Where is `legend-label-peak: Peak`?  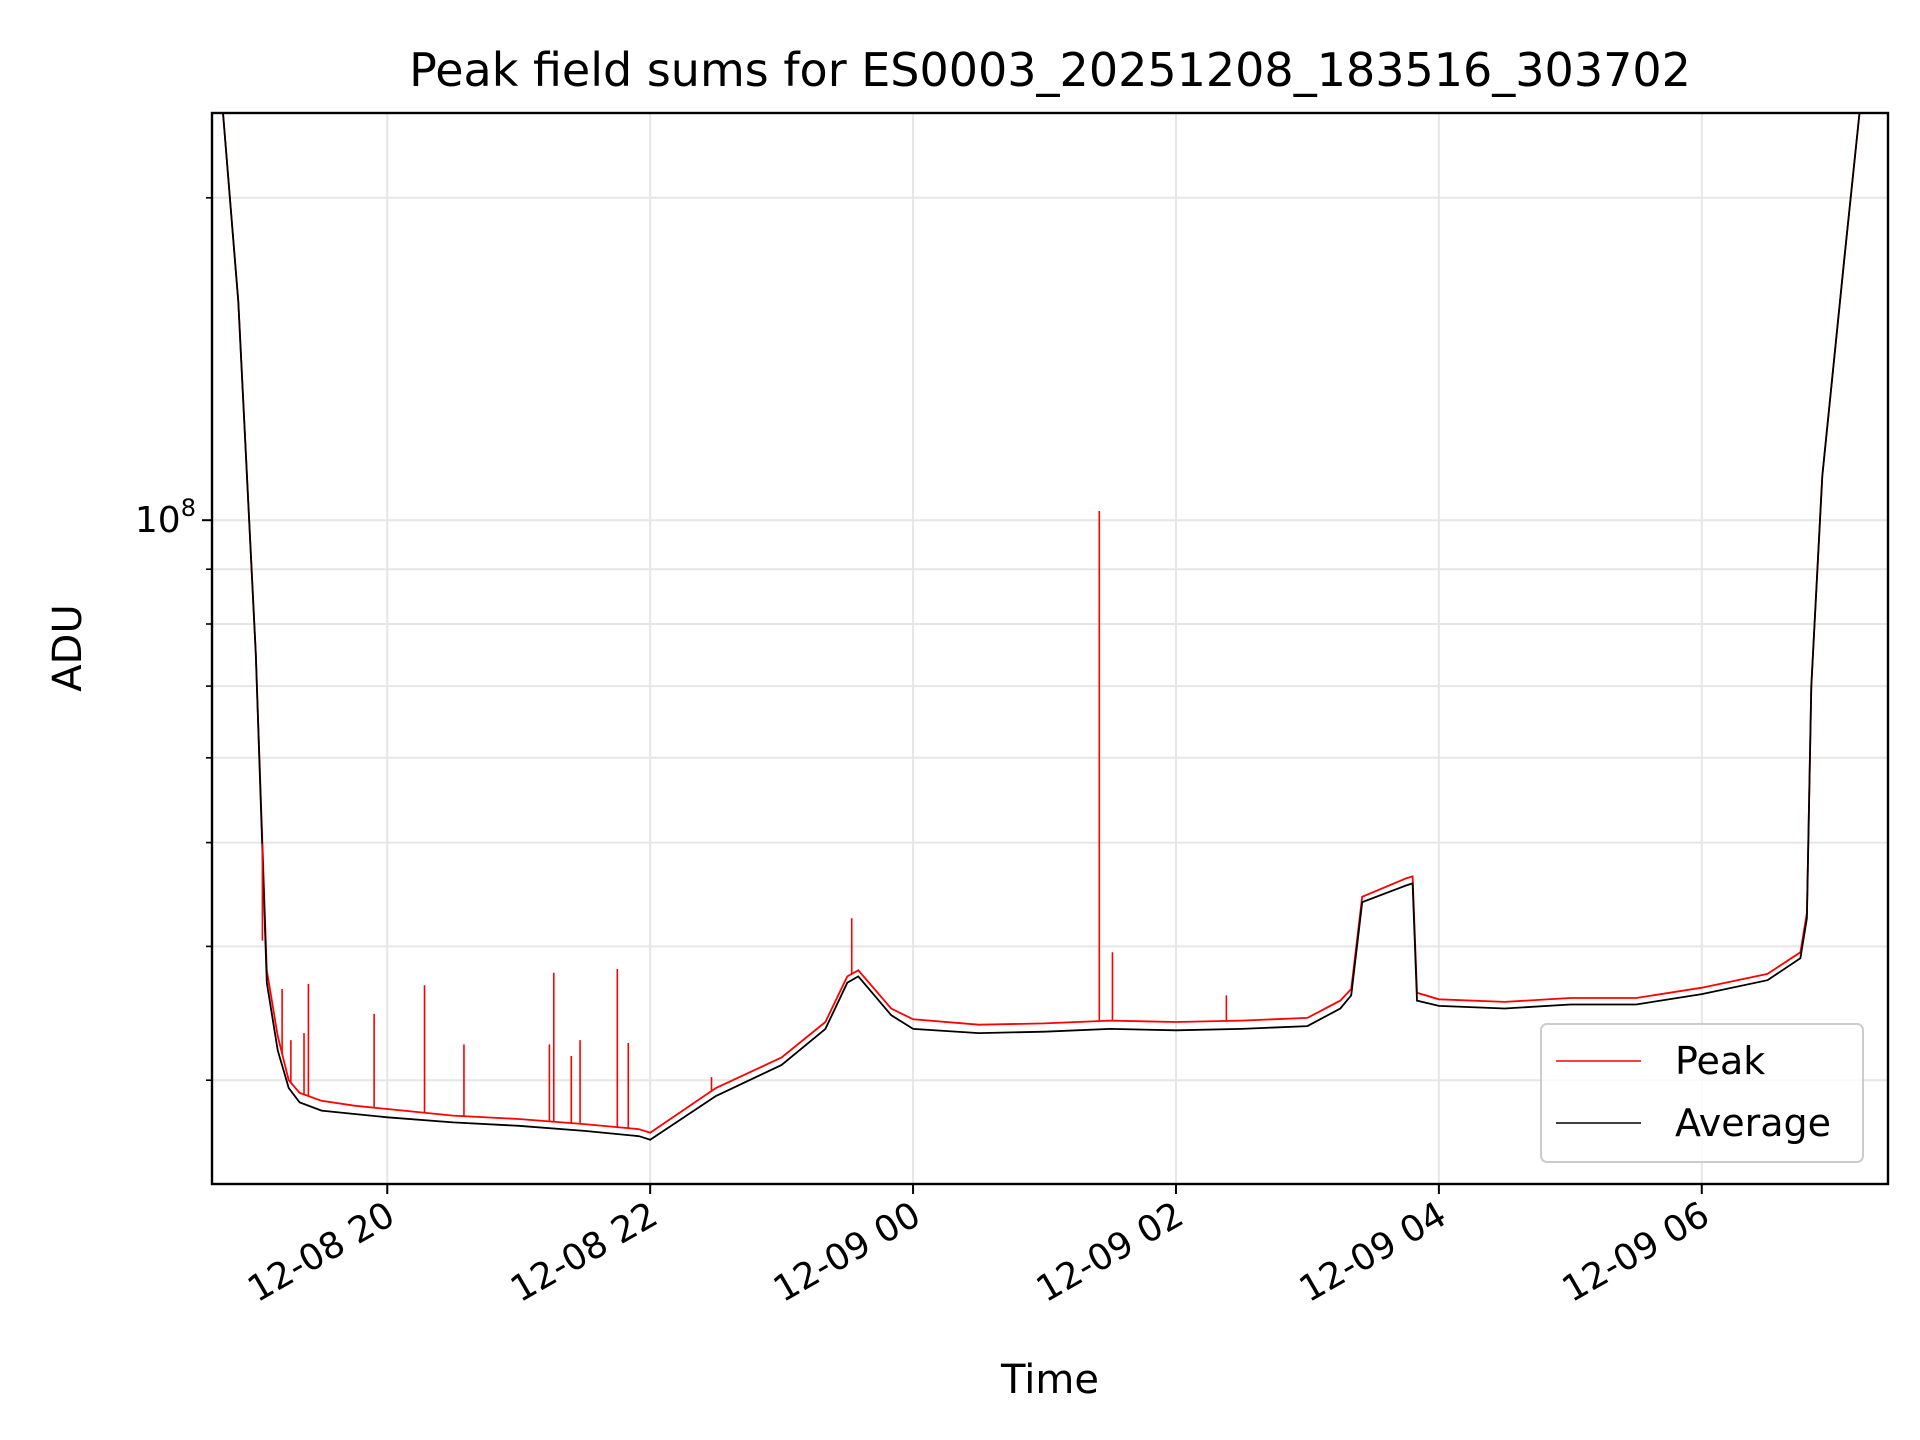 legend-label-peak: Peak is located at coordinates (1720, 1061).